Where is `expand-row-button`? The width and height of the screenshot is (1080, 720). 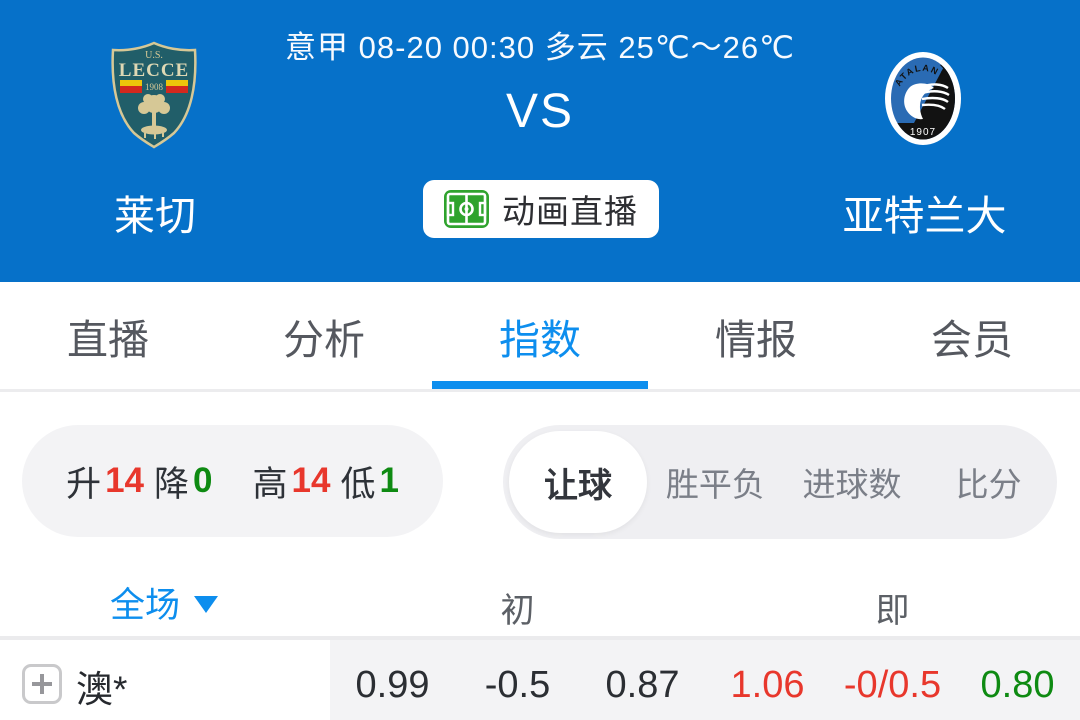
expand-row-button is located at coordinates (42, 684).